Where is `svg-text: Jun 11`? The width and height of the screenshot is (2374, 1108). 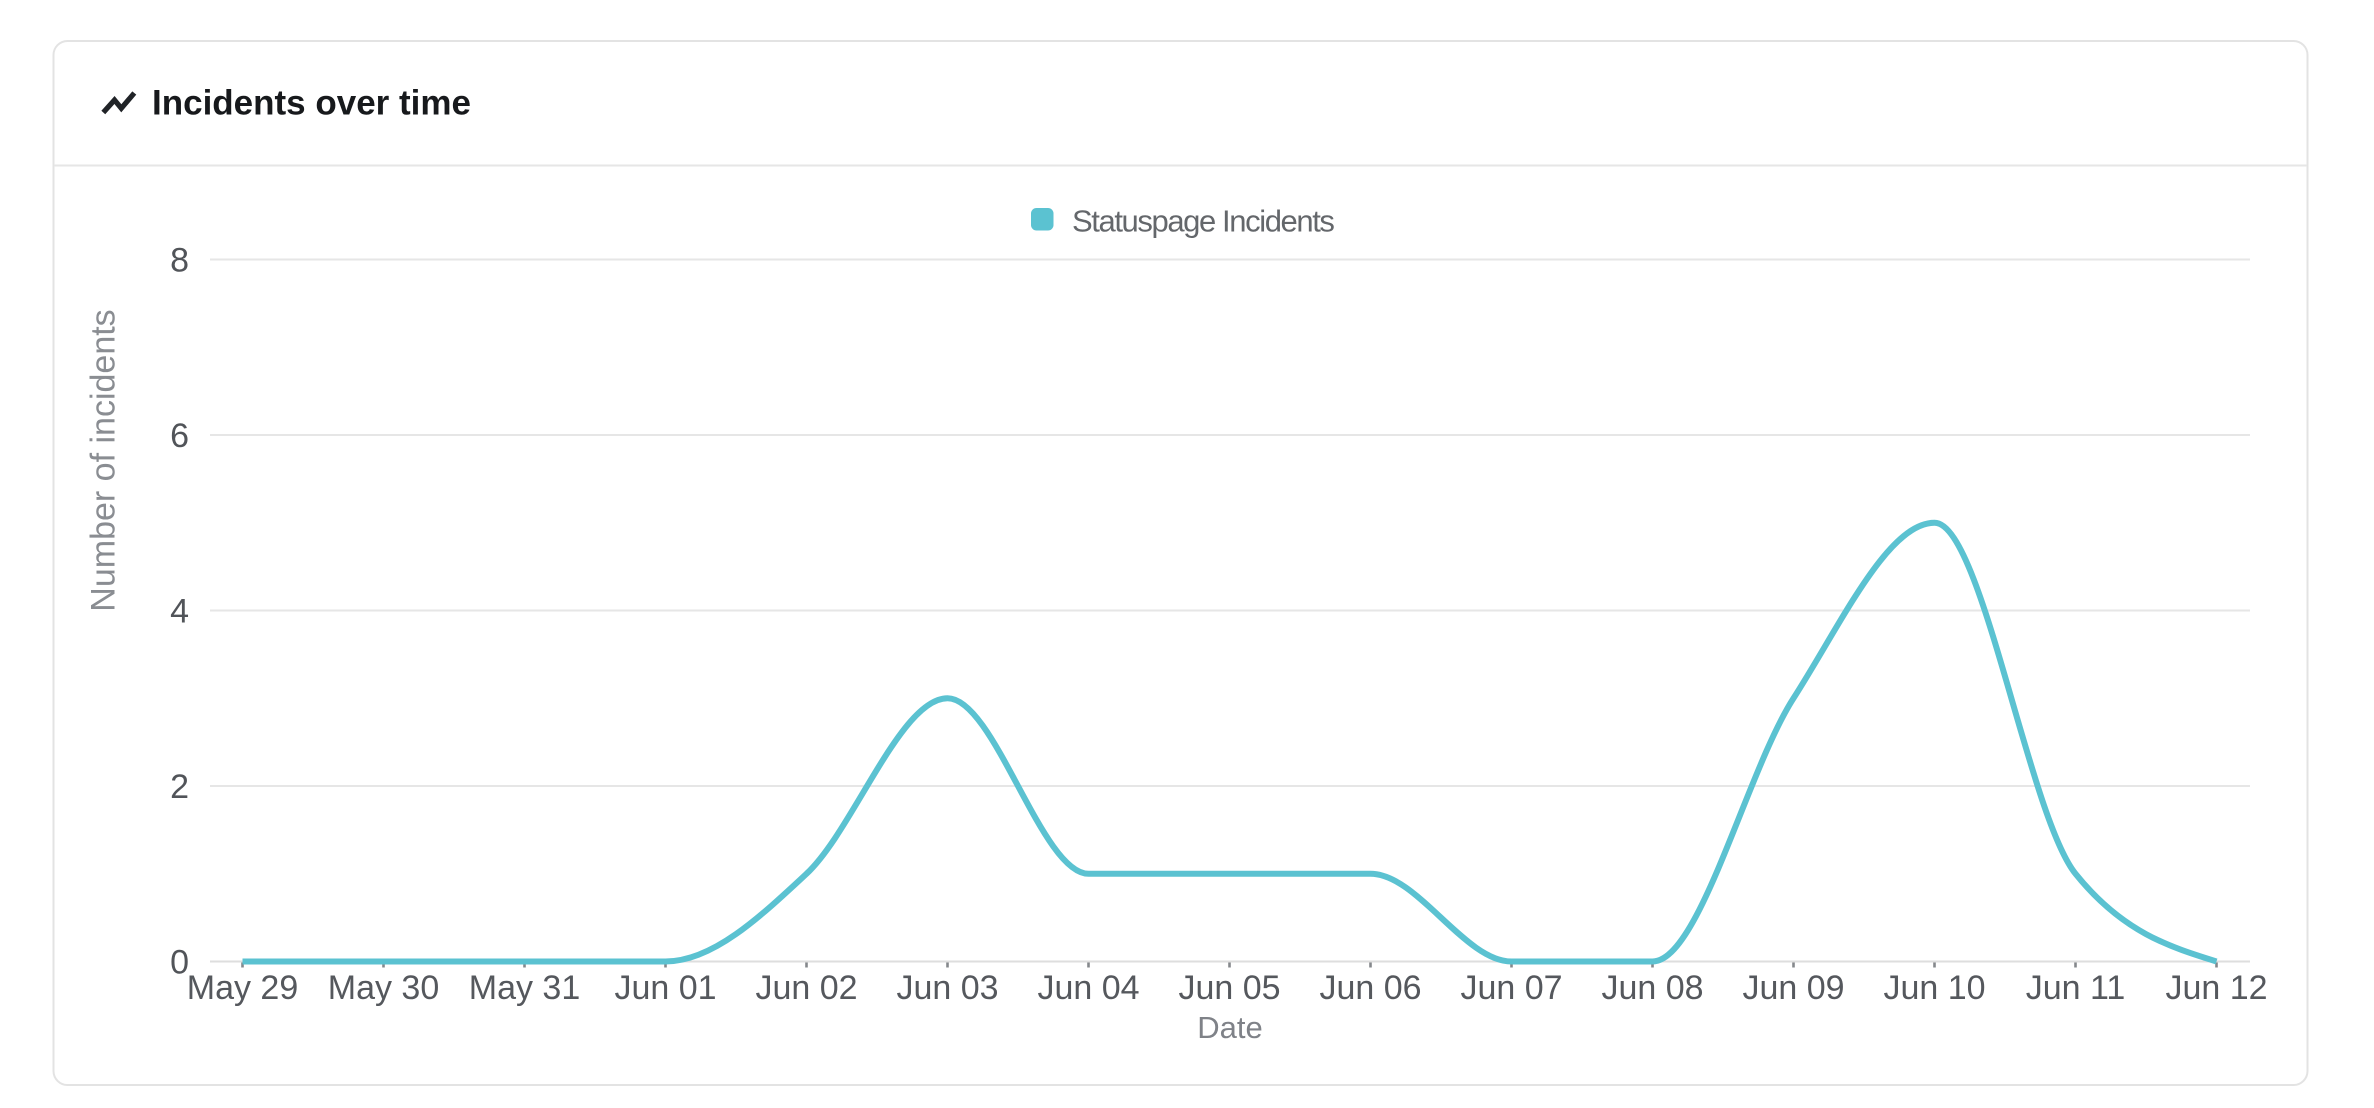 svg-text: Jun 11 is located at coordinates (2076, 988).